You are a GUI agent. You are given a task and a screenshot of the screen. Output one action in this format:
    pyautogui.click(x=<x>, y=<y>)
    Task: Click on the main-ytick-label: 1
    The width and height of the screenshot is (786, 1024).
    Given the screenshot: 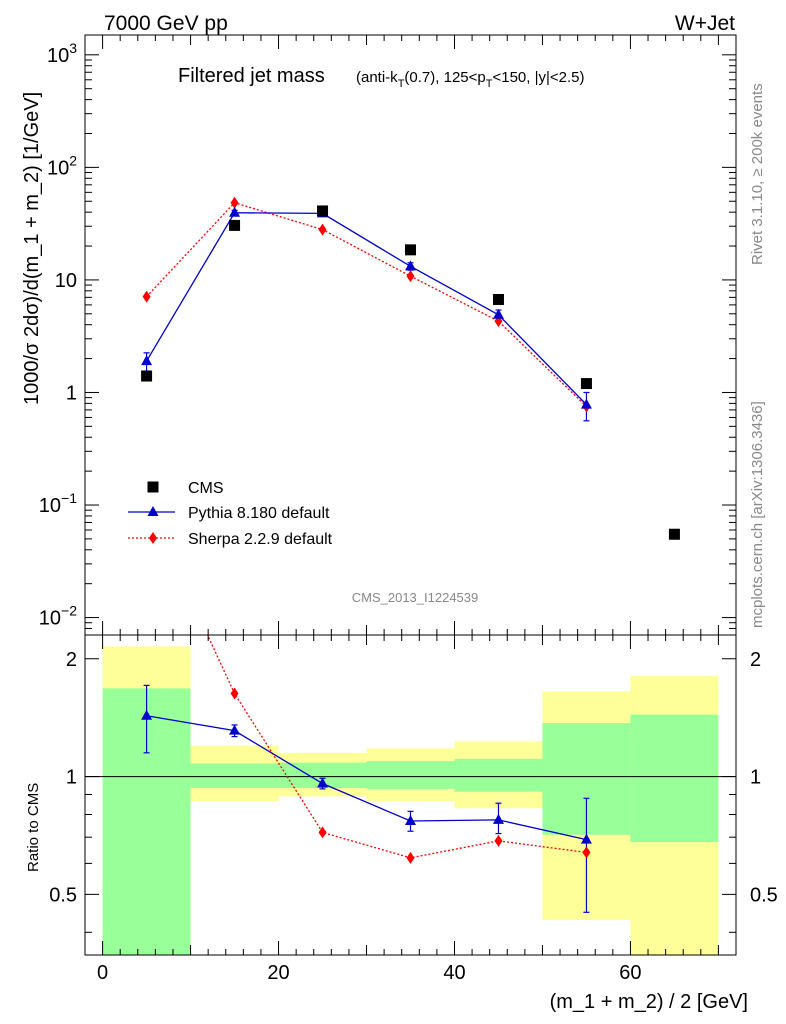 What is the action you would take?
    pyautogui.click(x=71, y=393)
    